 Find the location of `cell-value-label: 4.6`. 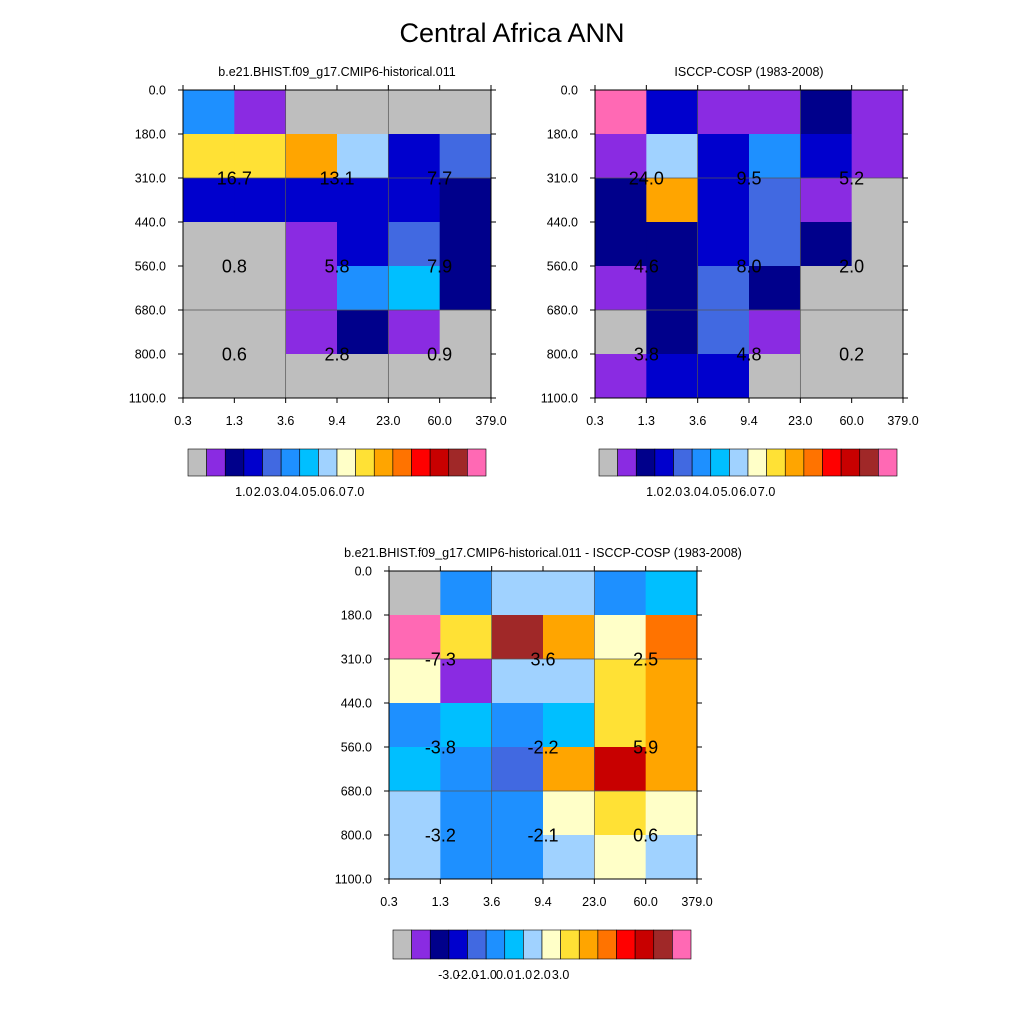

cell-value-label: 4.6 is located at coordinates (646, 267).